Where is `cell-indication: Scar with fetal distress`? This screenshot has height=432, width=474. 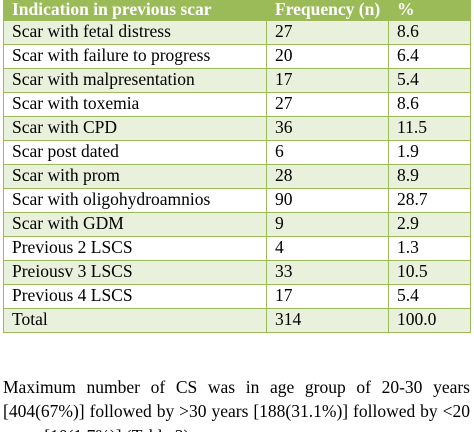
cell-indication: Scar with fetal distress is located at coordinates (135, 32).